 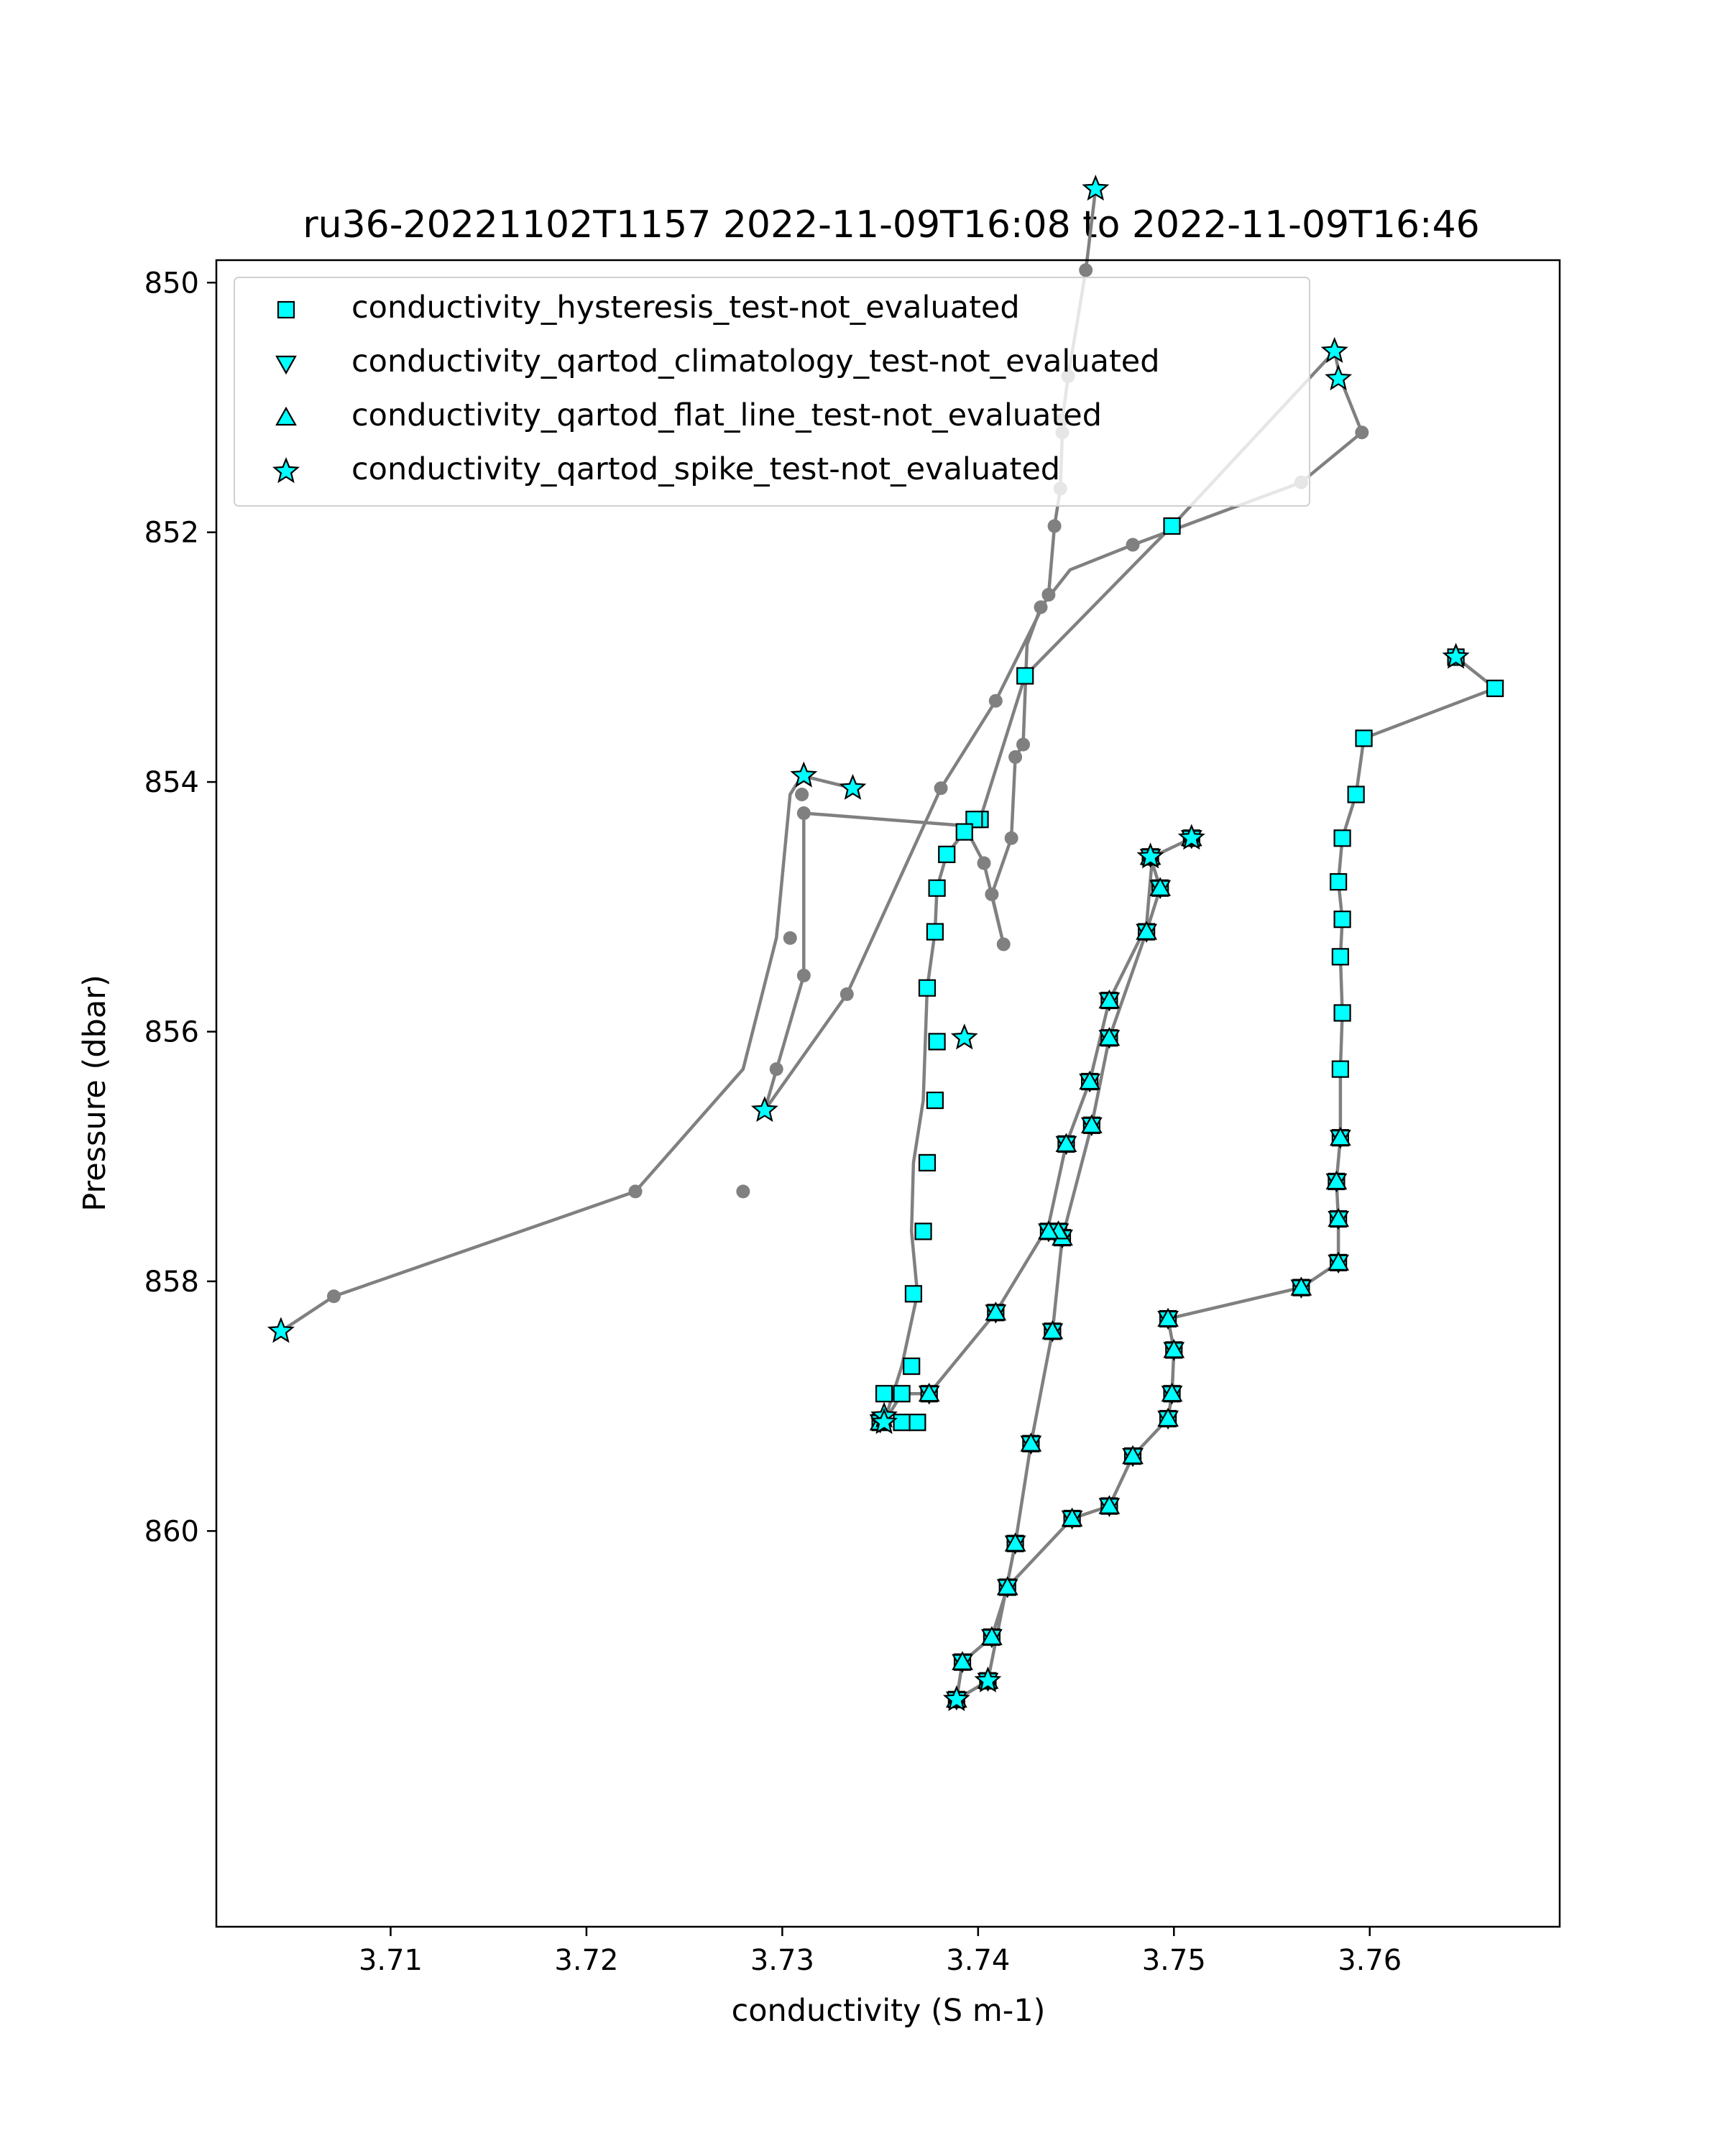 I want to click on x-tick-label: 3.76, so click(x=1370, y=1960).